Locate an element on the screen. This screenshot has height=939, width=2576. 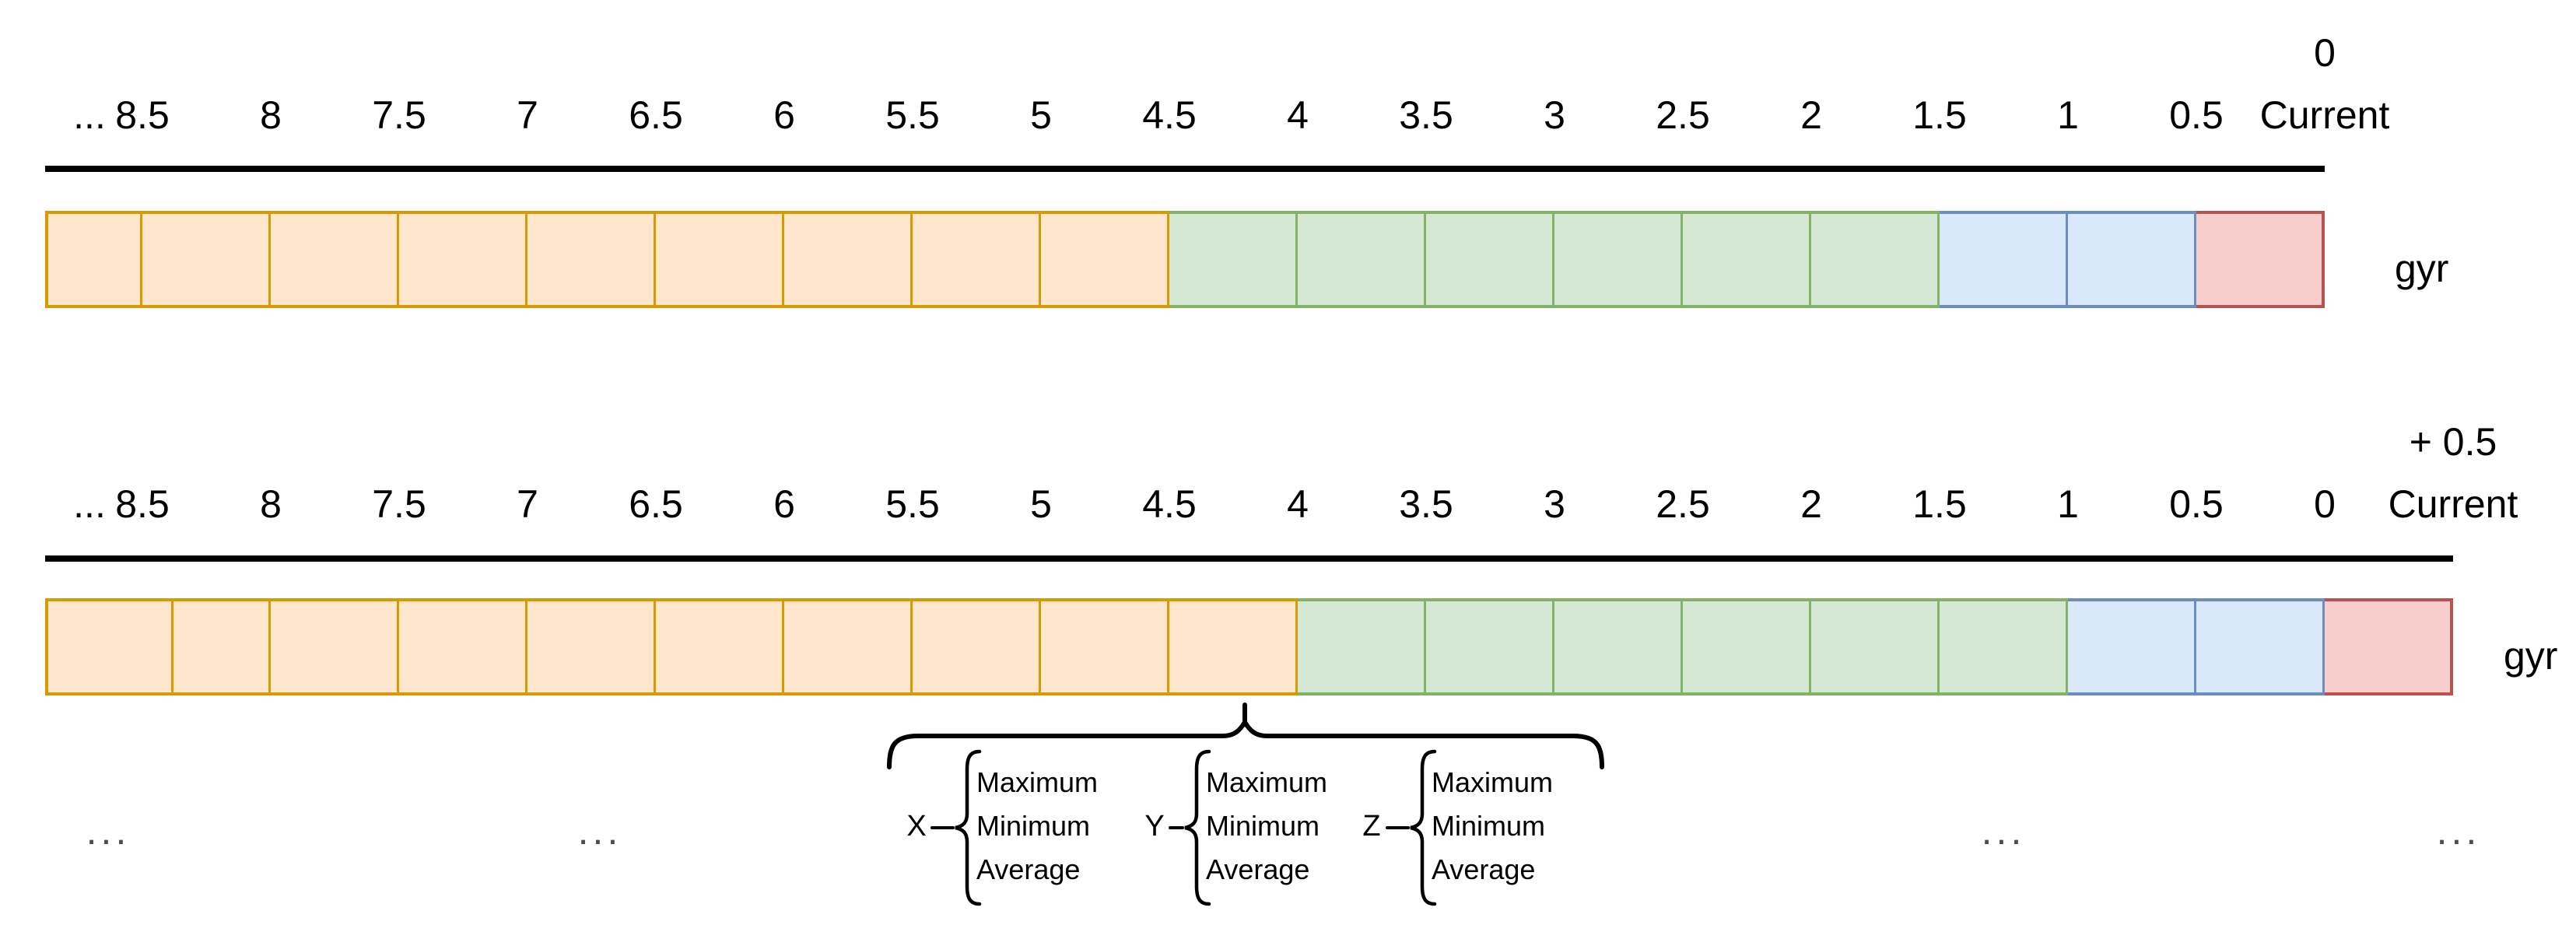
end-label-top: 0 is located at coordinates (2325, 53).